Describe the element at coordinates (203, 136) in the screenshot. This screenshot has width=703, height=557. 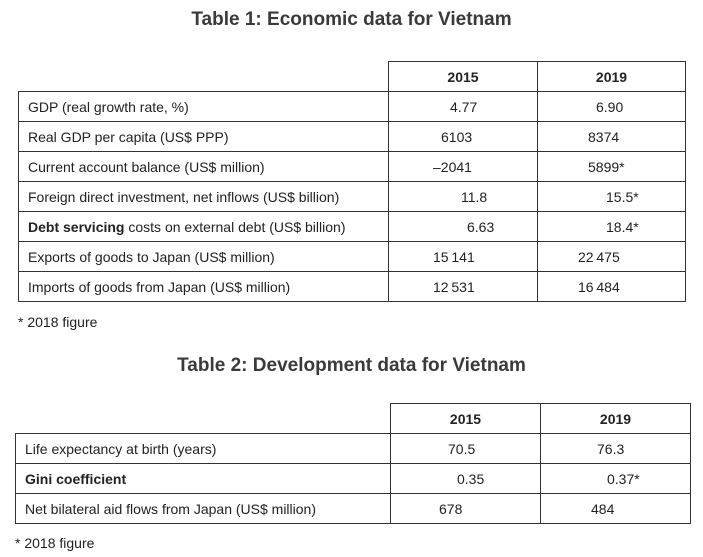
I see `row-label: Real GDP per capita (US$ PPP)` at that location.